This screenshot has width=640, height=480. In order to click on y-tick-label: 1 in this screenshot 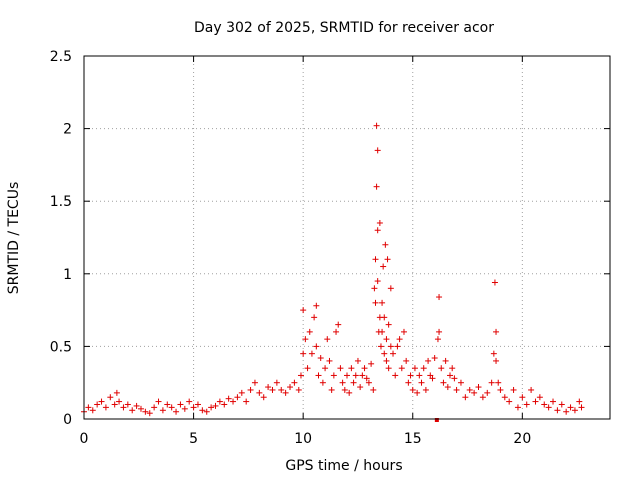, I will do `click(67, 275)`.